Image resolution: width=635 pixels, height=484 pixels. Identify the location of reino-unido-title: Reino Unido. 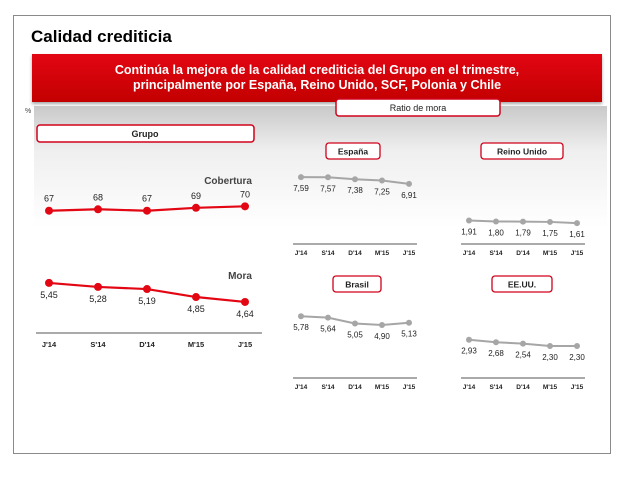
(522, 152).